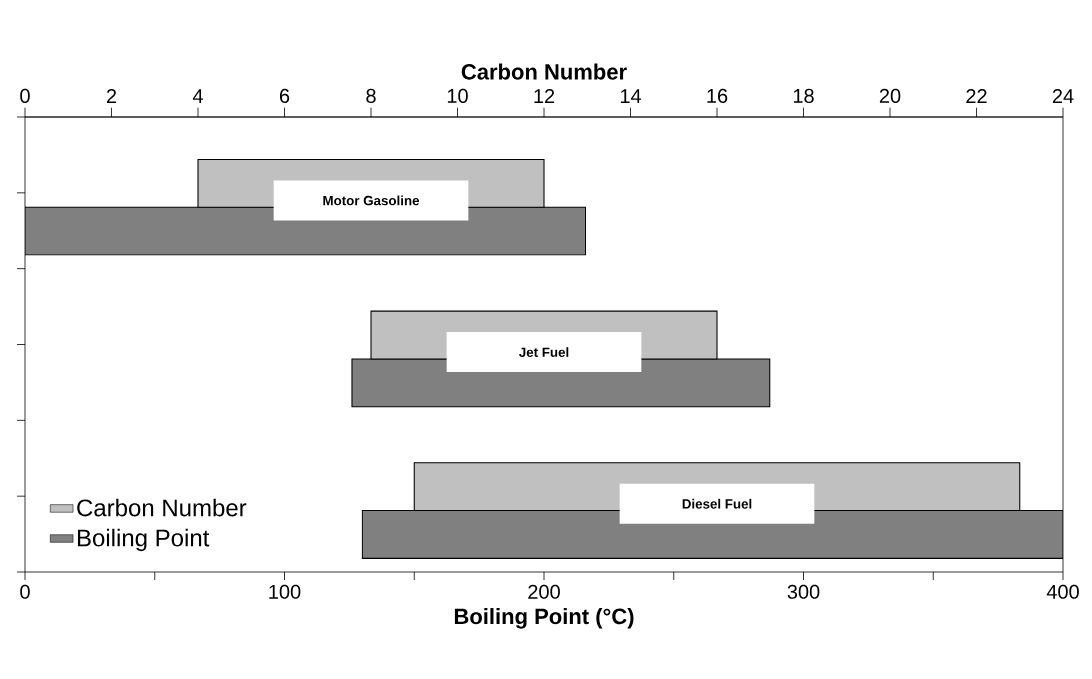 The width and height of the screenshot is (1092, 679). I want to click on x-tick-label: 300, so click(803, 591).